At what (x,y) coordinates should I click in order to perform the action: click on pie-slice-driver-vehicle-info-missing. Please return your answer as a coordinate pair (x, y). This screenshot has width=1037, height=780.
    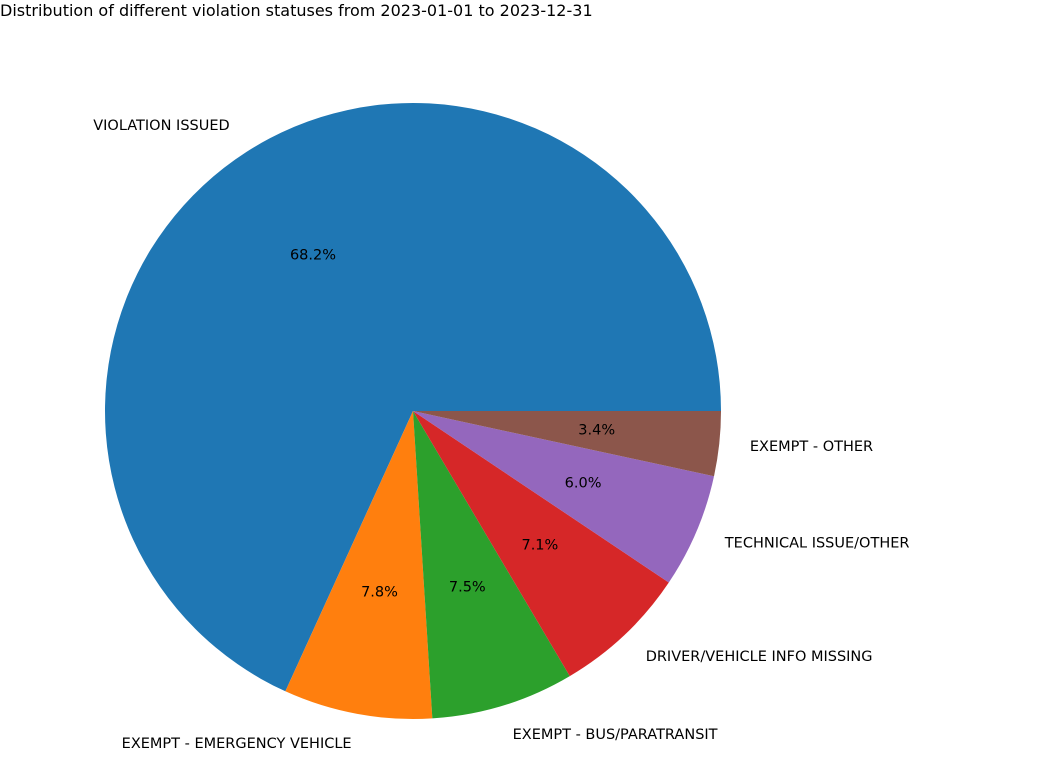
    Looking at the image, I should click on (541, 544).